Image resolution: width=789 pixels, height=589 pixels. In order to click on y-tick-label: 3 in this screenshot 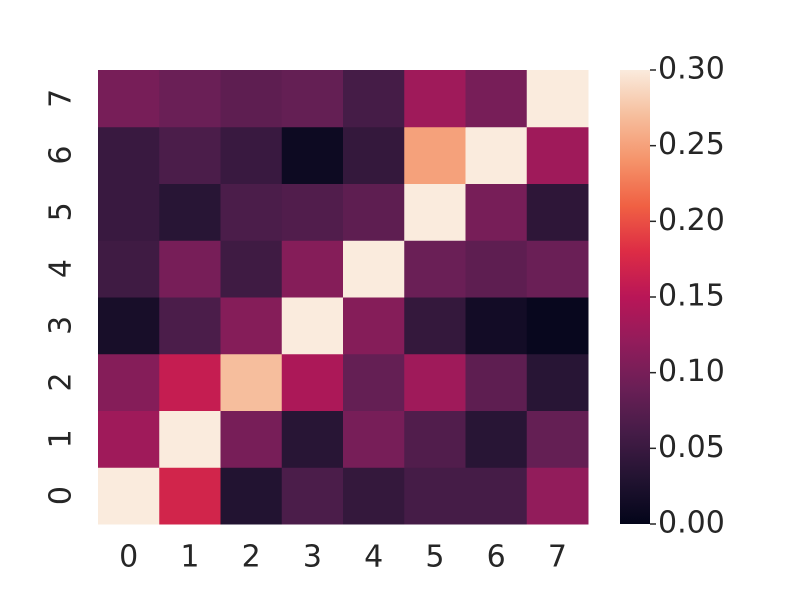, I will do `click(61, 325)`.